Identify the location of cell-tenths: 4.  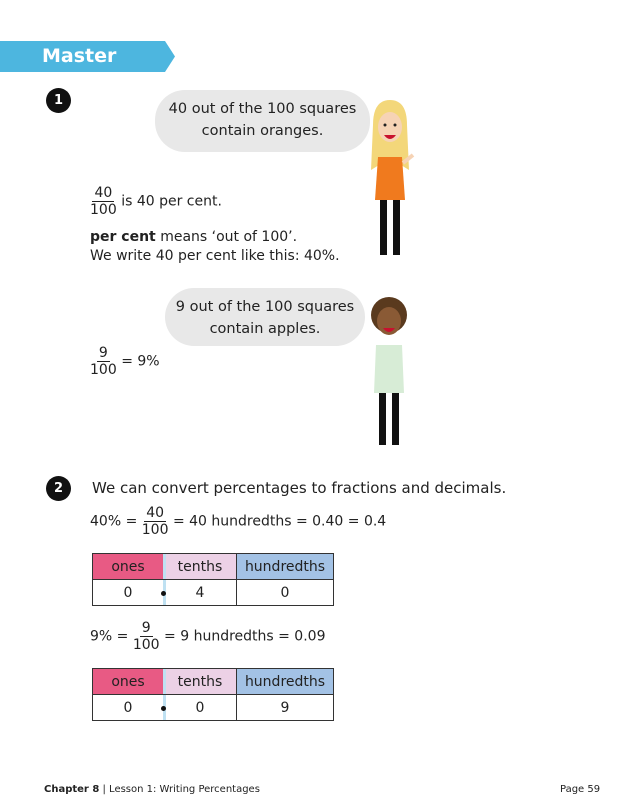
(199, 592).